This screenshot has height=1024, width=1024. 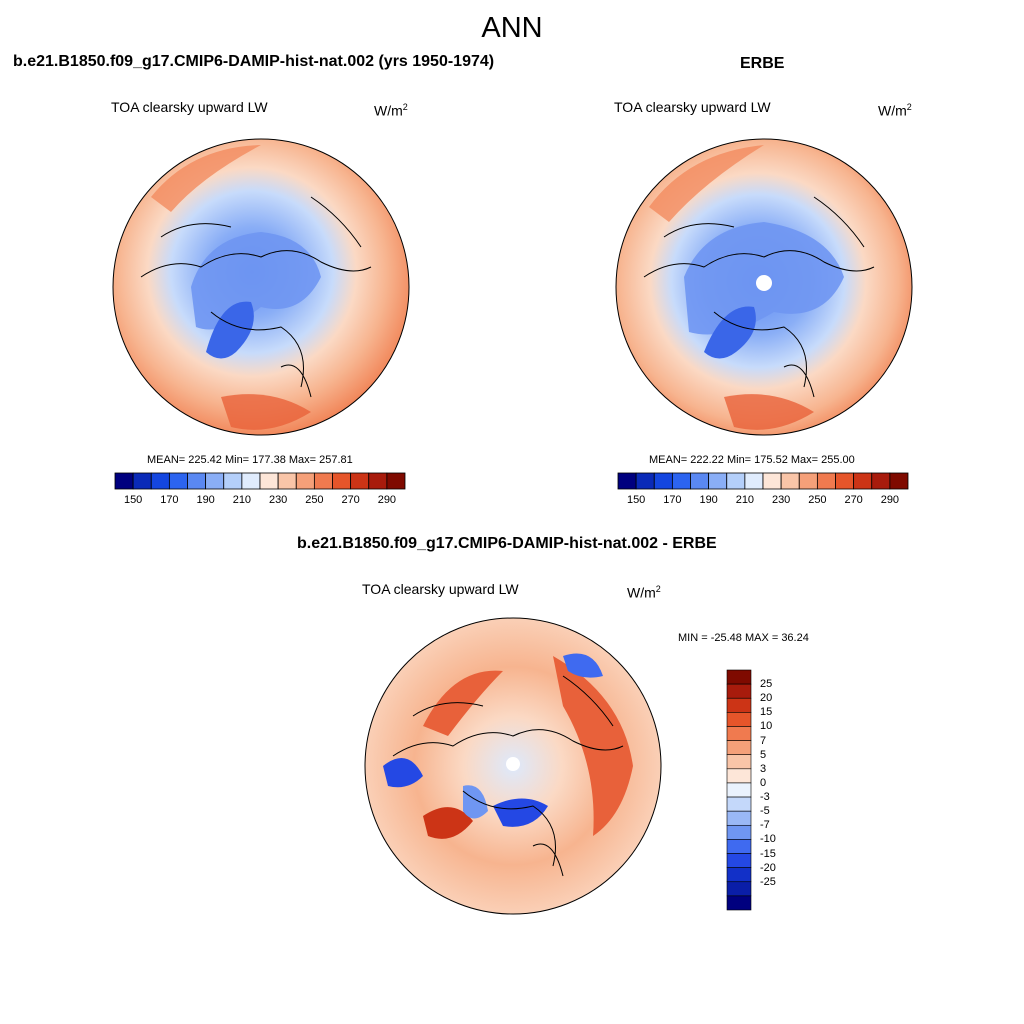 I want to click on diff-colorbar-tick-label: 15, so click(x=766, y=712).